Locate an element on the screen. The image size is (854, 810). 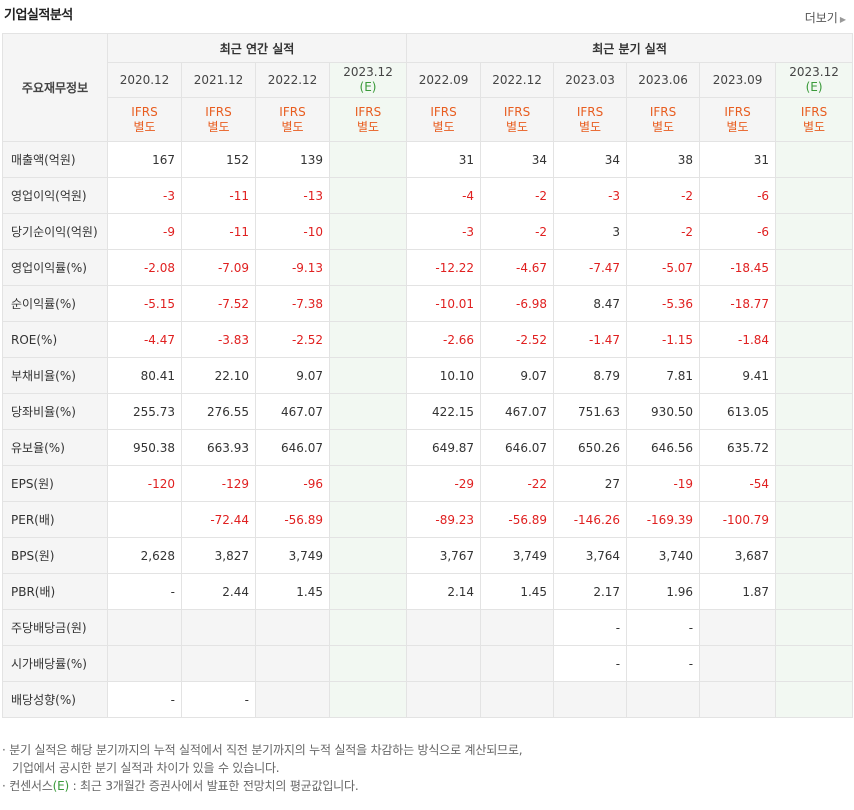
table-cell: -1.84 is located at coordinates (738, 339).